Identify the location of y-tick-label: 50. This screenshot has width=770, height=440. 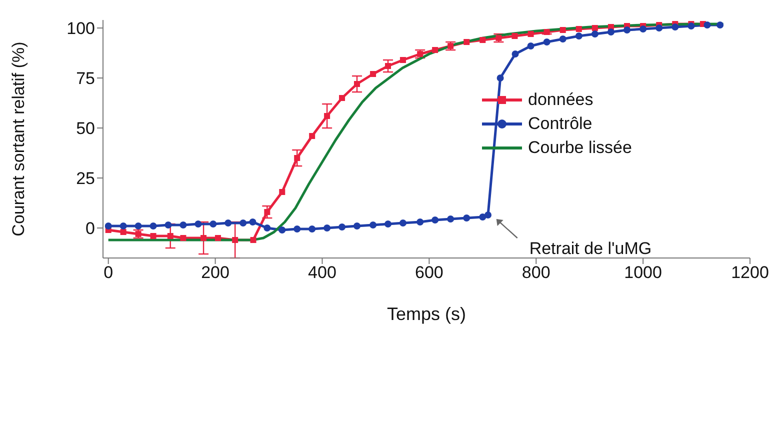
(85, 128).